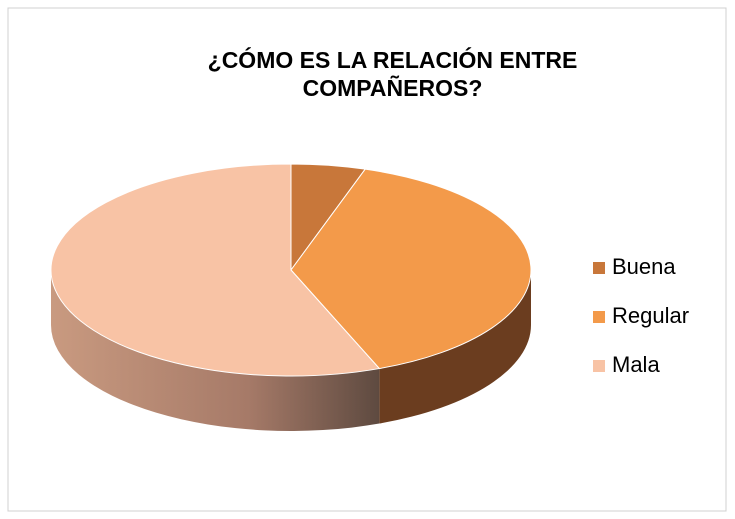 The width and height of the screenshot is (735, 519). I want to click on legend: Buena Regular Mala, so click(641, 315).